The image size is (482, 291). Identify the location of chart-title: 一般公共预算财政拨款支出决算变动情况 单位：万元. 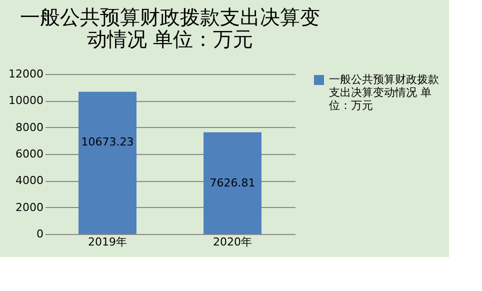
(170, 28).